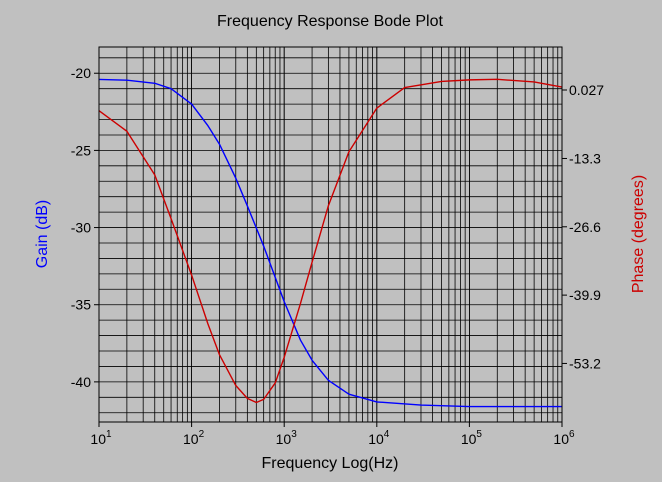  Describe the element at coordinates (330, 21) in the screenshot. I see `chart-title: Frequency Response Bode Plot` at that location.